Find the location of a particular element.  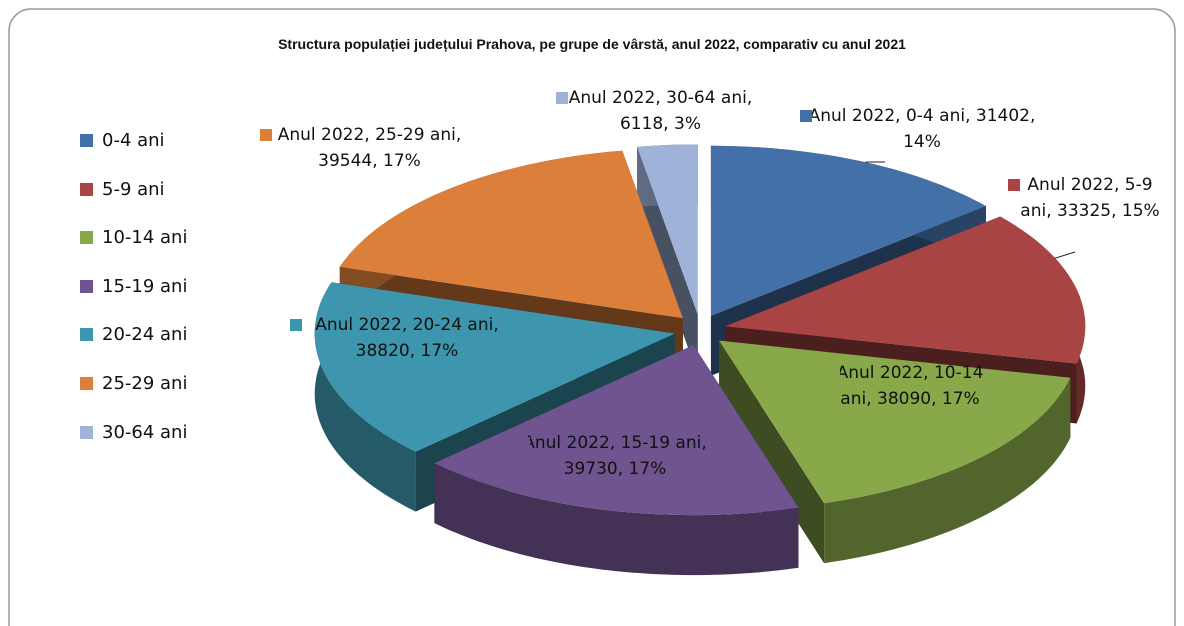

data-label: Anul 2022, 0-4 ani, 31402, 14% is located at coordinates (921, 129).